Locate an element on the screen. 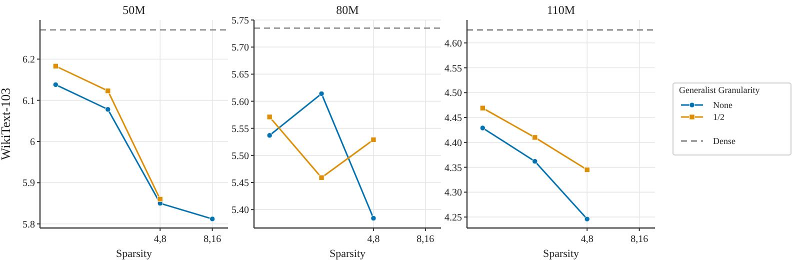  legend-title: Generalist Granularity is located at coordinates (719, 90).